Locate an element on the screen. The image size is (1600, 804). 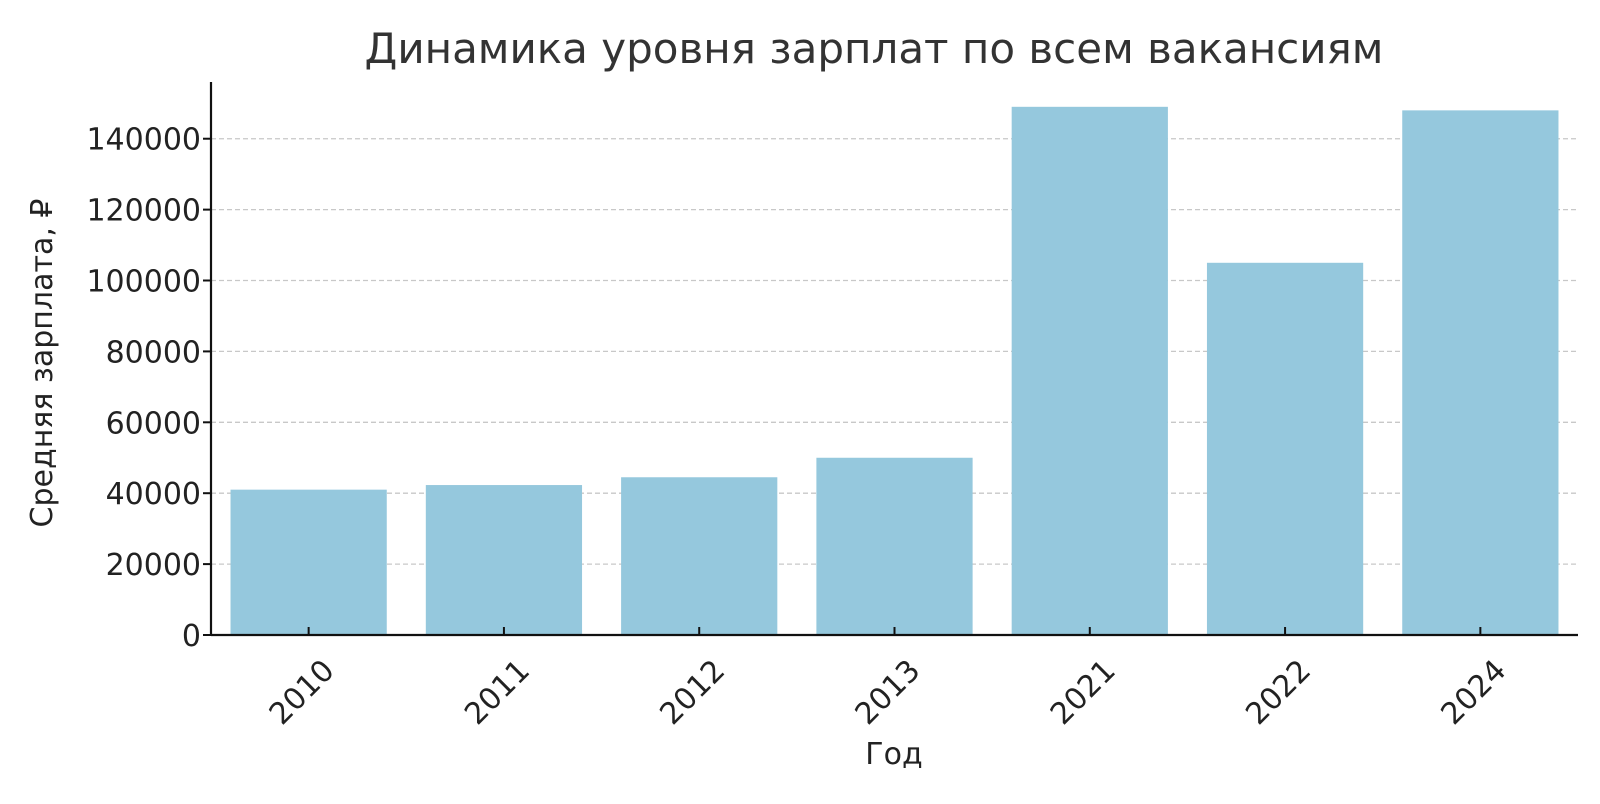
y-axis-label: Средняя зарплата, ₽ is located at coordinates (42, 362).